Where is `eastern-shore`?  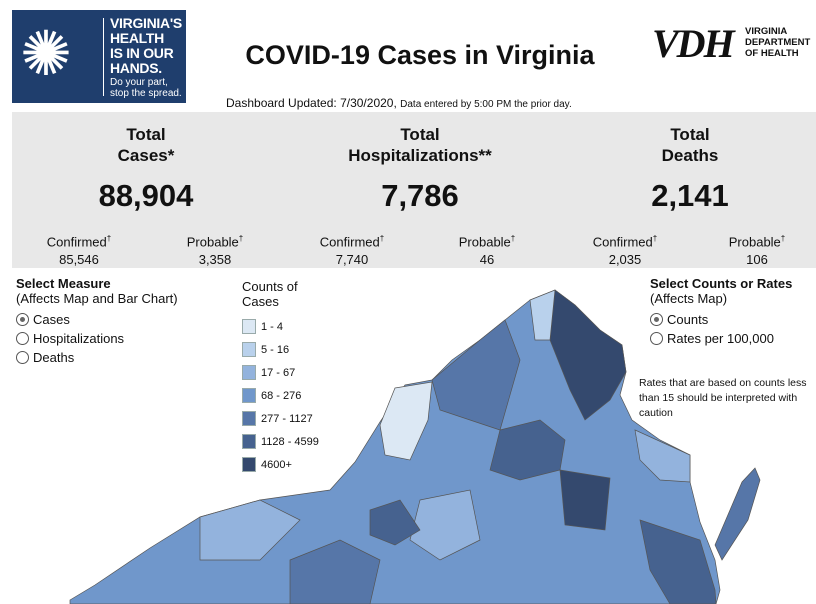
eastern-shore is located at coordinates (737, 514).